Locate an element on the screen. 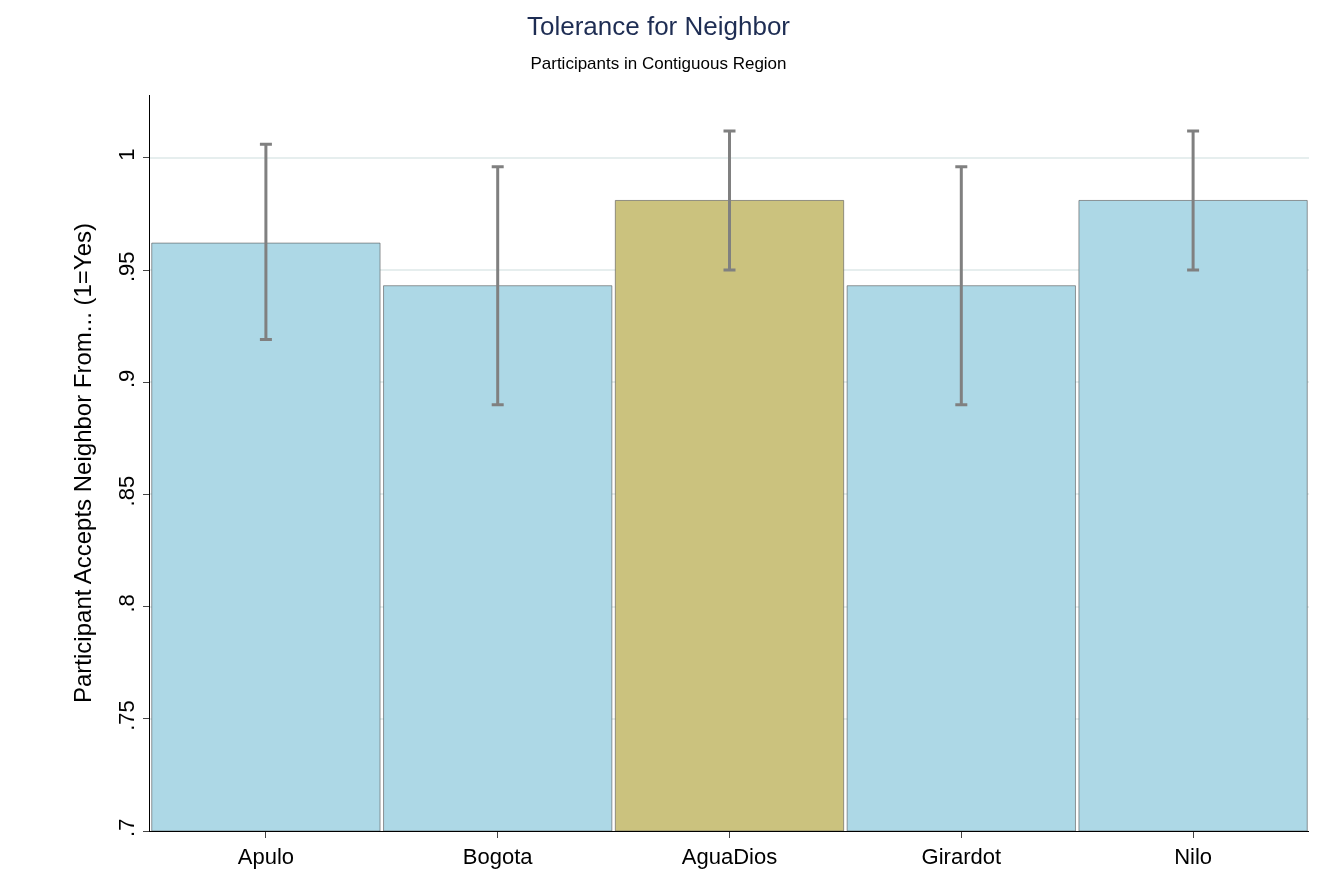 This screenshot has height=877, width=1317. y-tick-label: .9 is located at coordinates (127, 379).